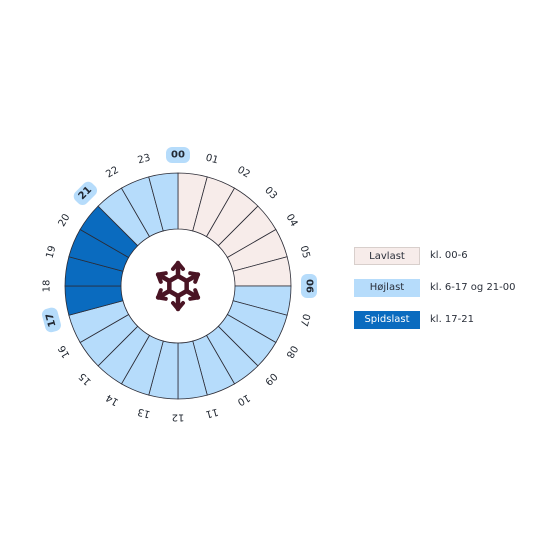  I want to click on hour-label-05: 05, so click(305, 252).